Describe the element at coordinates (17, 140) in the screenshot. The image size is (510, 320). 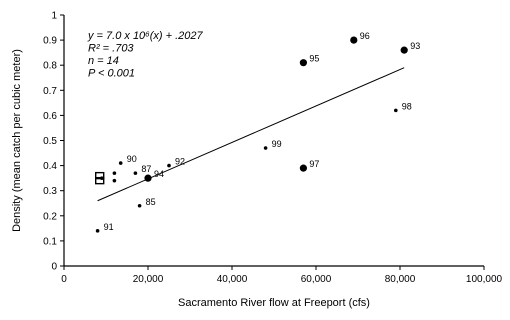
I see `y-axis-label: Density (mean catch per cubic meter)` at that location.